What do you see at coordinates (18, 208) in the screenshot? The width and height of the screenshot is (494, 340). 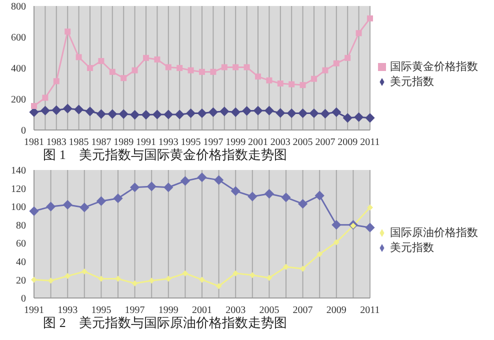 I see `y-tick-label: 100` at bounding box center [18, 208].